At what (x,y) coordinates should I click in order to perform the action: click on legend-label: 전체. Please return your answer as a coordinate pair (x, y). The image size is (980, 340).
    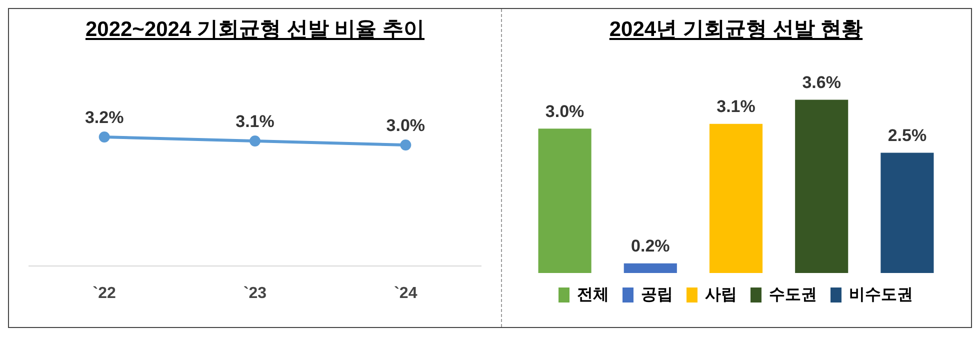
    Looking at the image, I should click on (593, 295).